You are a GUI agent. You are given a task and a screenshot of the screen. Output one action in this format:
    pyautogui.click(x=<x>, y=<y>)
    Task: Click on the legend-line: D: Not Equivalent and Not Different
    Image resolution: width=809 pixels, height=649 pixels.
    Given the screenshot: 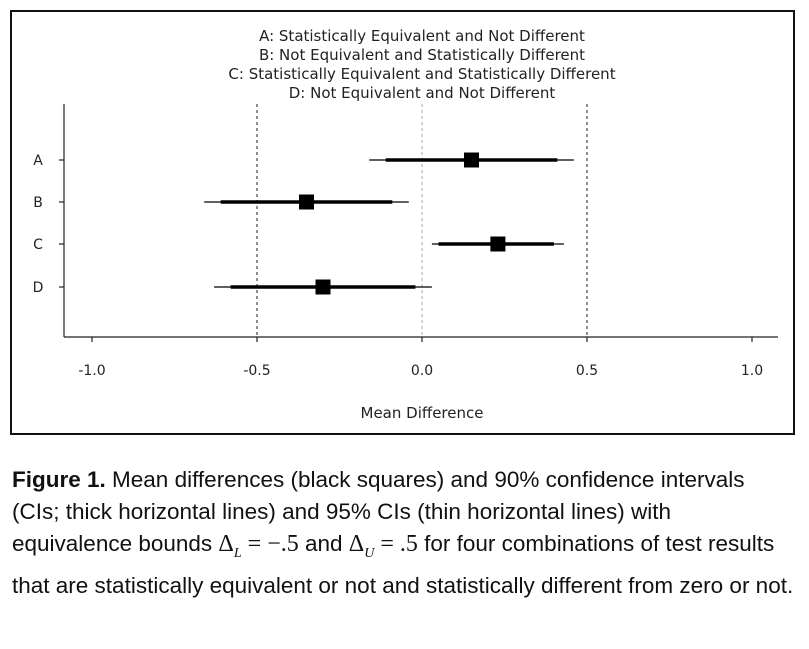 What is the action you would take?
    pyautogui.click(x=422, y=93)
    